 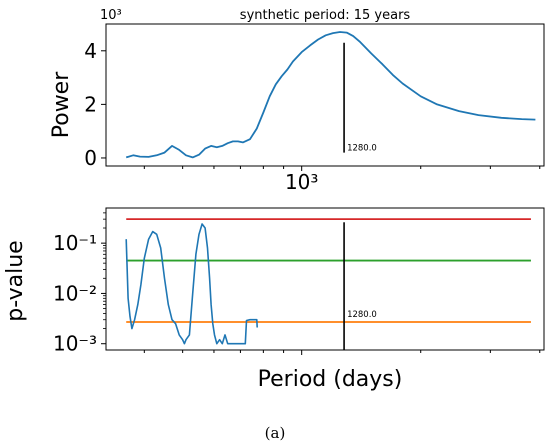 What do you see at coordinates (111, 15) in the screenshot?
I see `power-multiplier-label: 10³` at bounding box center [111, 15].